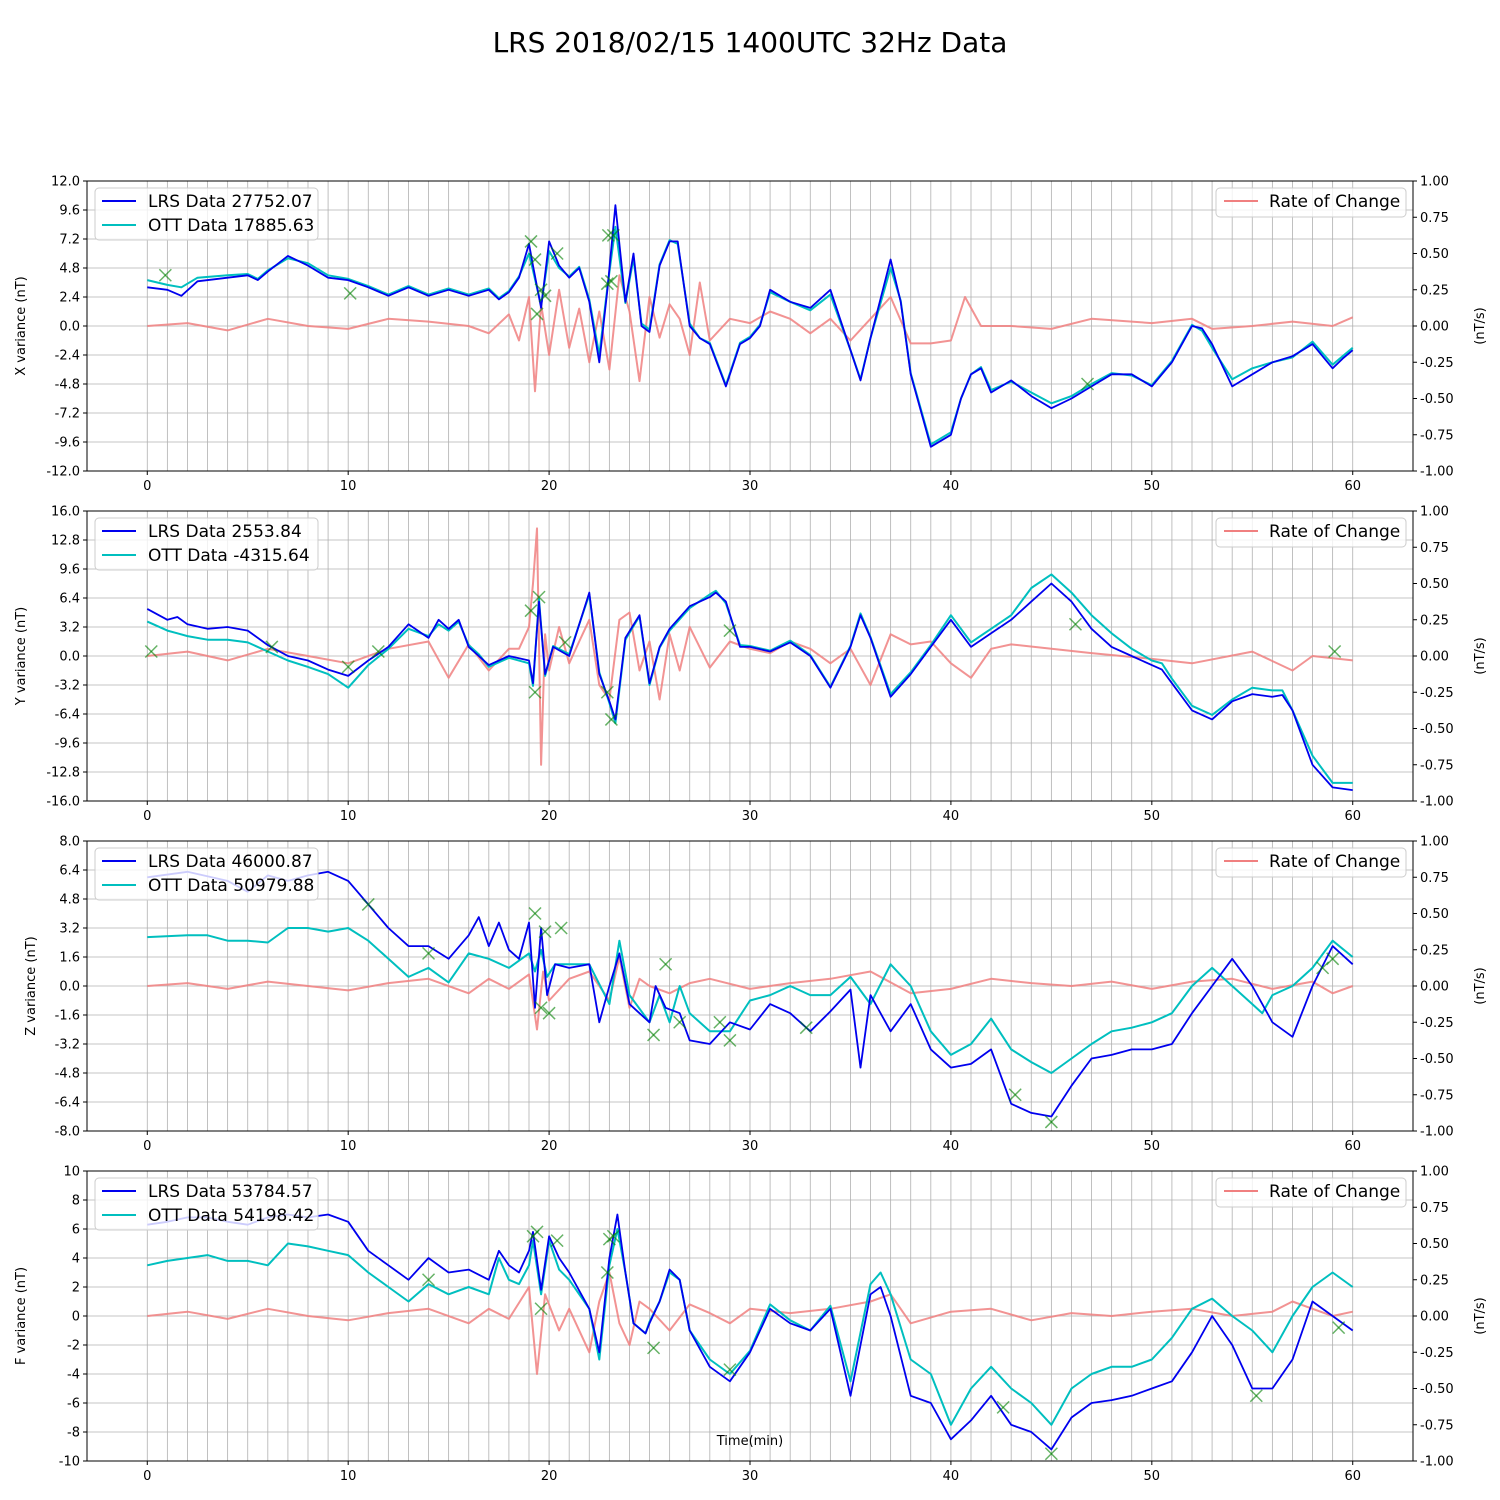  Describe the element at coordinates (951, 1476) in the screenshot. I see `x-tick-label: 40` at that location.